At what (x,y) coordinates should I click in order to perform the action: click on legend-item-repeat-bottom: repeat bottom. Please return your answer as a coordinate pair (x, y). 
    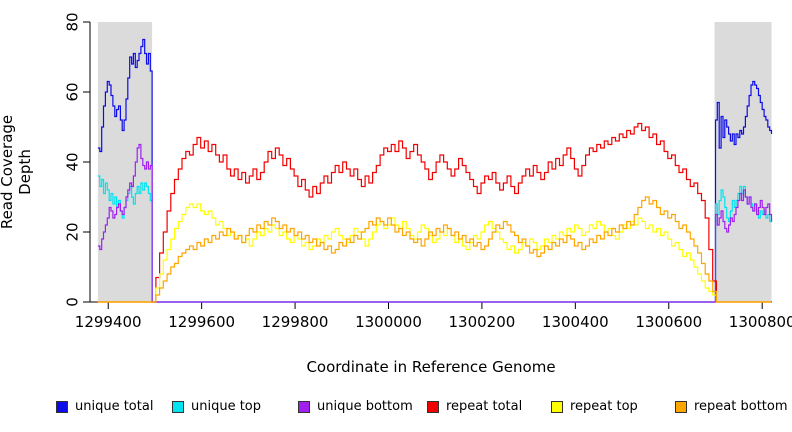
    Looking at the image, I should click on (731, 406).